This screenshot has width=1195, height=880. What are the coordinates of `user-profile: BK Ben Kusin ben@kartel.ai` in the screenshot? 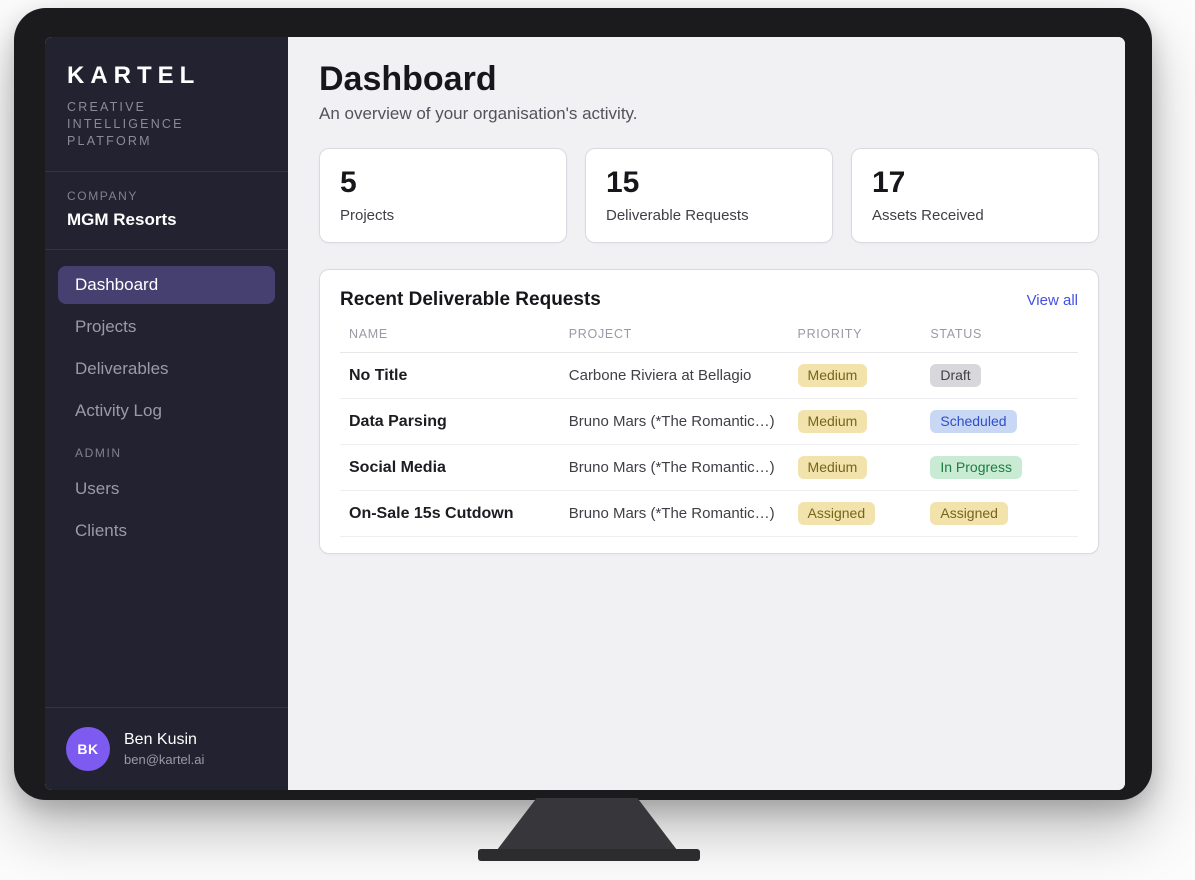 It's located at (166, 748).